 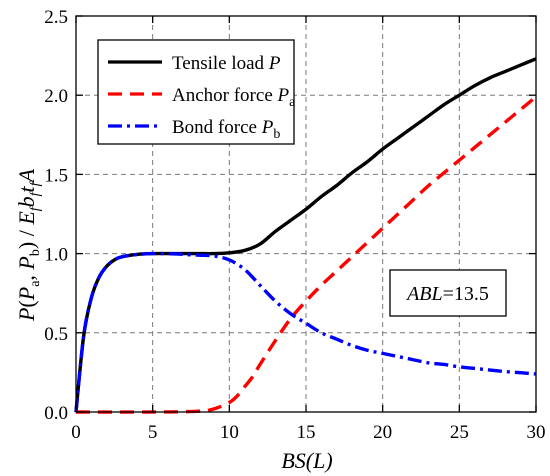 I want to click on y-title-close-div: ) /, so click(x=26, y=237).